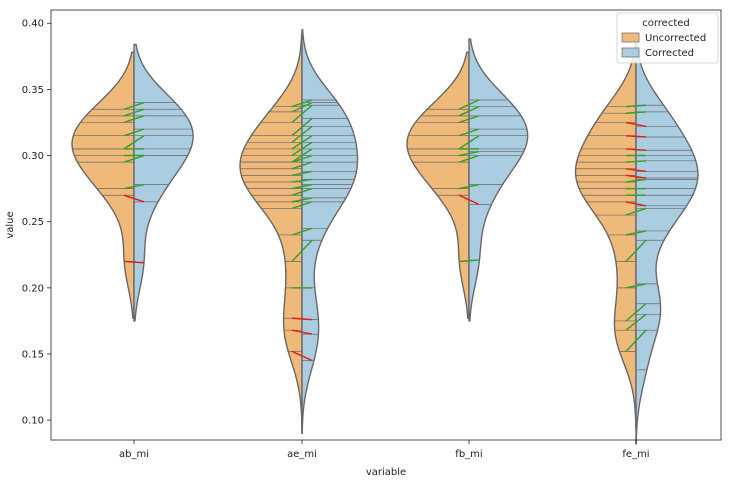 The height and width of the screenshot is (488, 730). Describe the element at coordinates (134, 454) in the screenshot. I see `x-tick-label: ab_mi` at that location.